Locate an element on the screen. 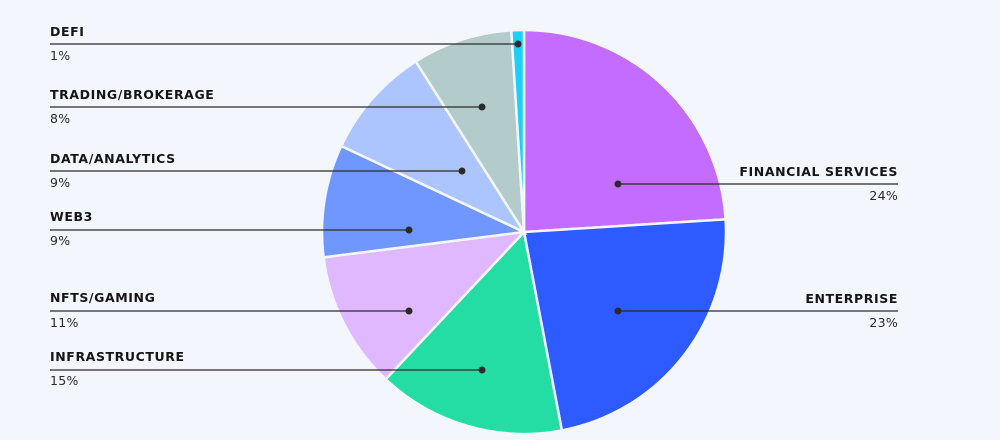 The image size is (1000, 440). slice-percent-label: 8% is located at coordinates (60, 118).